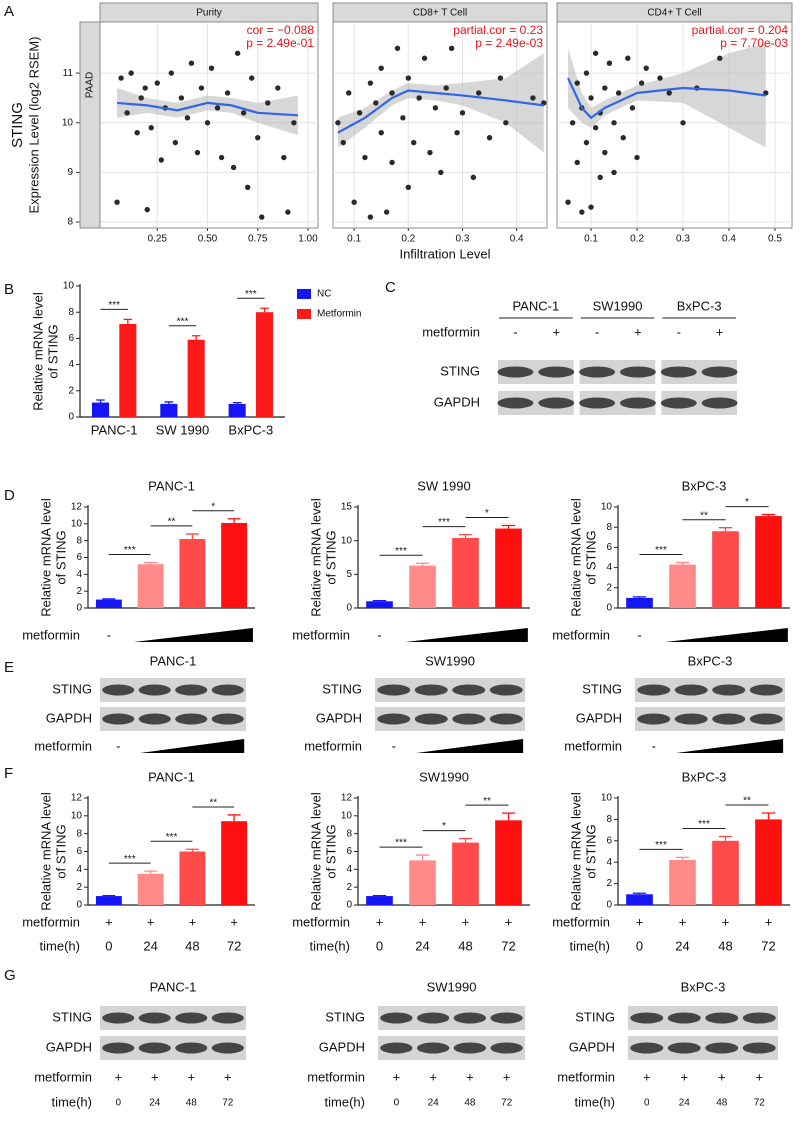 The width and height of the screenshot is (800, 1143). I want to click on y-tick-label: 2, so click(609, 587).